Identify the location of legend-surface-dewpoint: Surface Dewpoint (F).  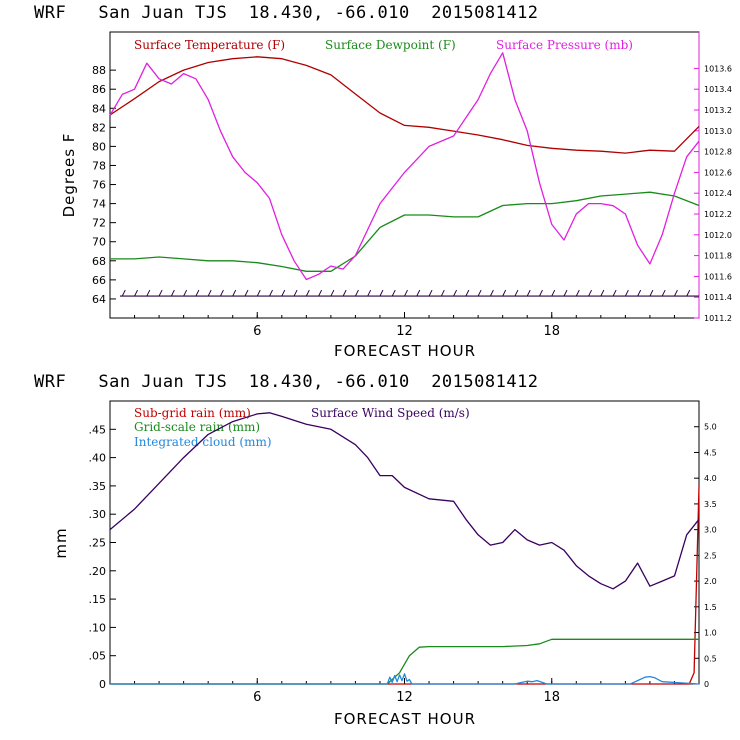
(390, 45).